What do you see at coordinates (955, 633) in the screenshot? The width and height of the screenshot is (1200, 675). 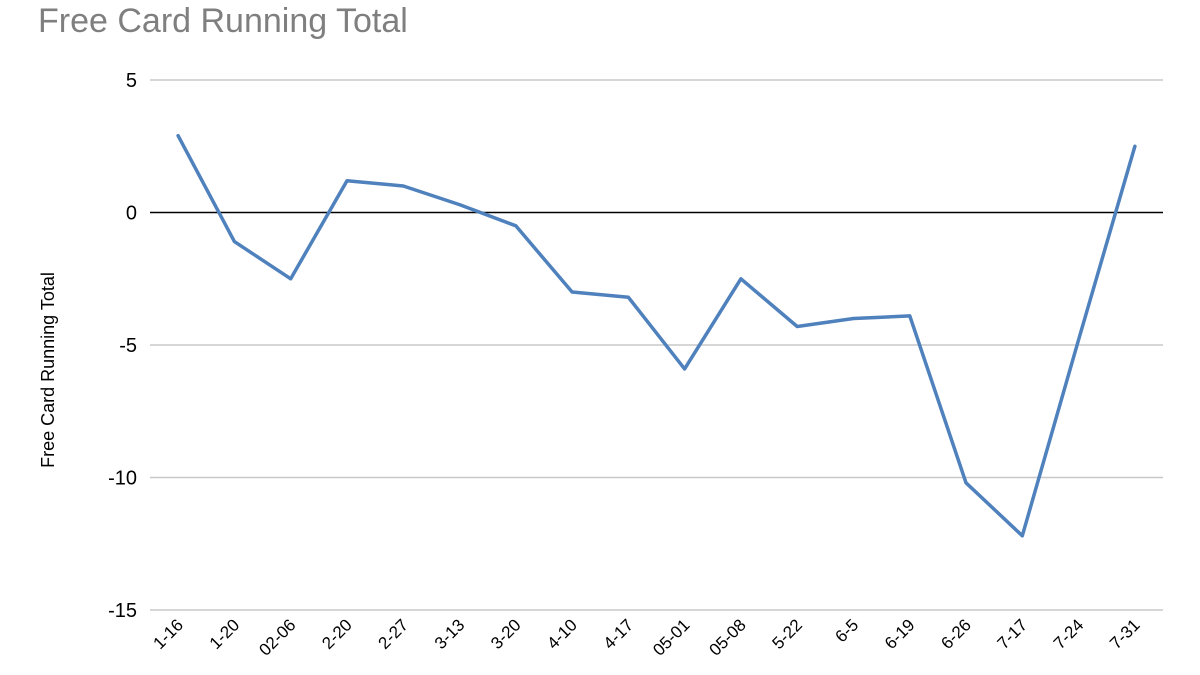 I see `x-tick-label: 6-26` at bounding box center [955, 633].